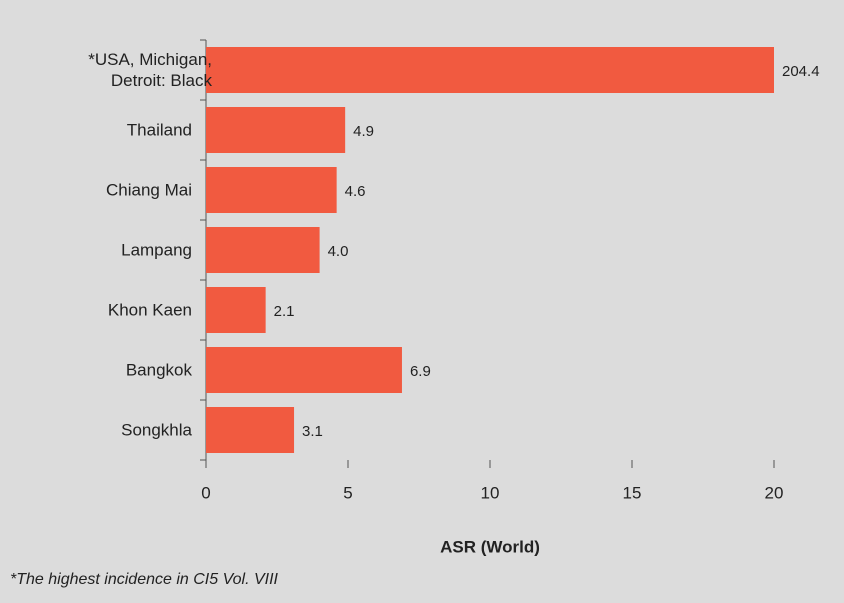 This screenshot has width=844, height=603. Describe the element at coordinates (632, 492) in the screenshot. I see `x-tick-label: 15` at that location.